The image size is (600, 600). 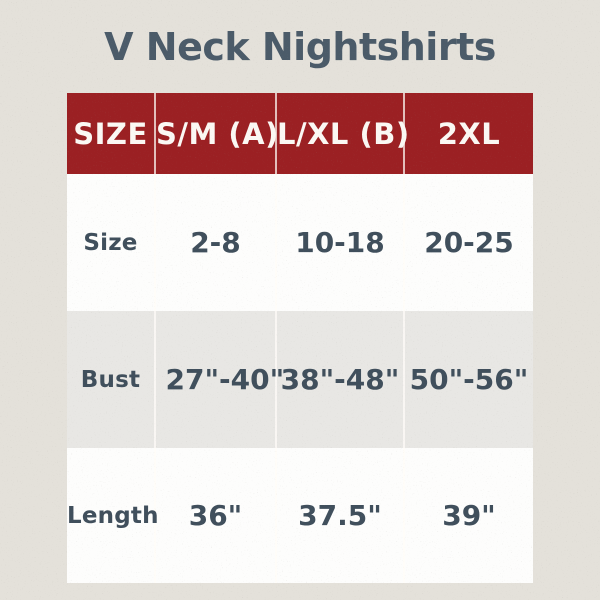 What do you see at coordinates (111, 379) in the screenshot?
I see `row-label-bust: Bust` at bounding box center [111, 379].